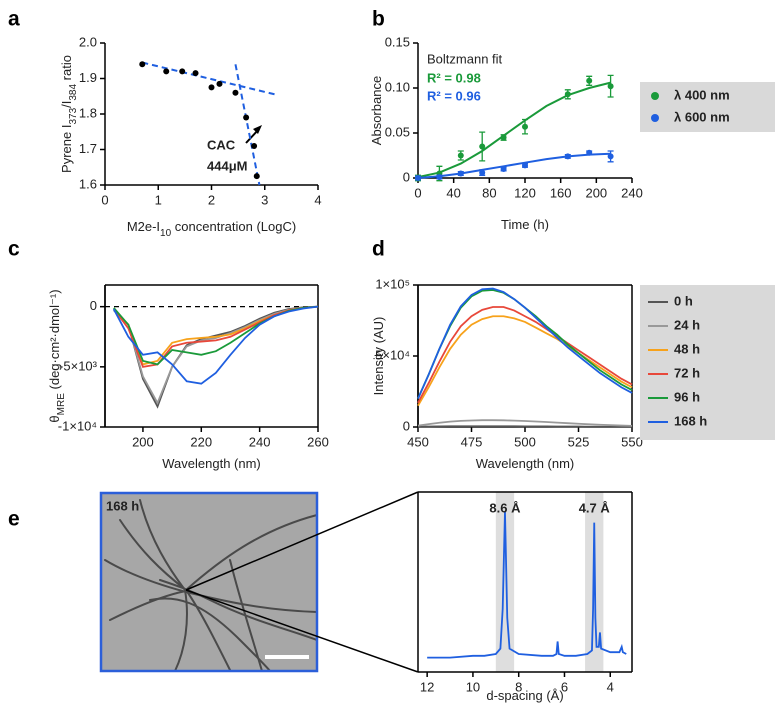 The width and height of the screenshot is (775, 706). Describe the element at coordinates (88, 112) in the screenshot. I see `y-tick-label: 1.8` at that location.